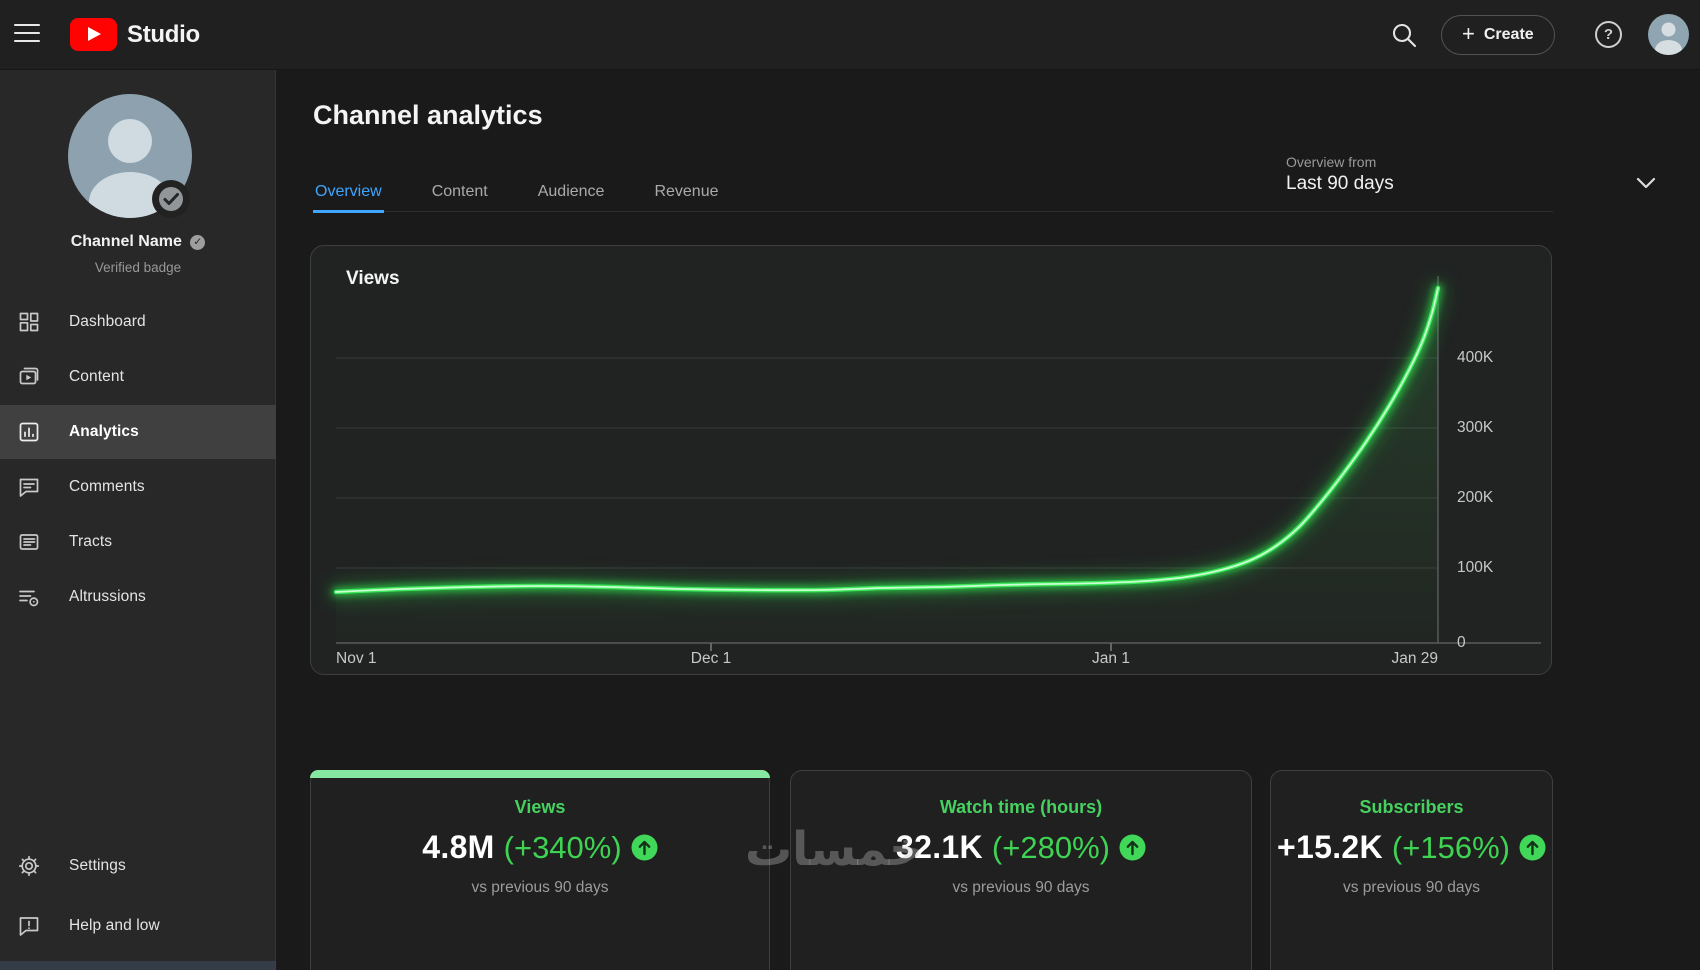 The image size is (1700, 970). What do you see at coordinates (1608, 34) in the screenshot?
I see `help-icon: ?` at bounding box center [1608, 34].